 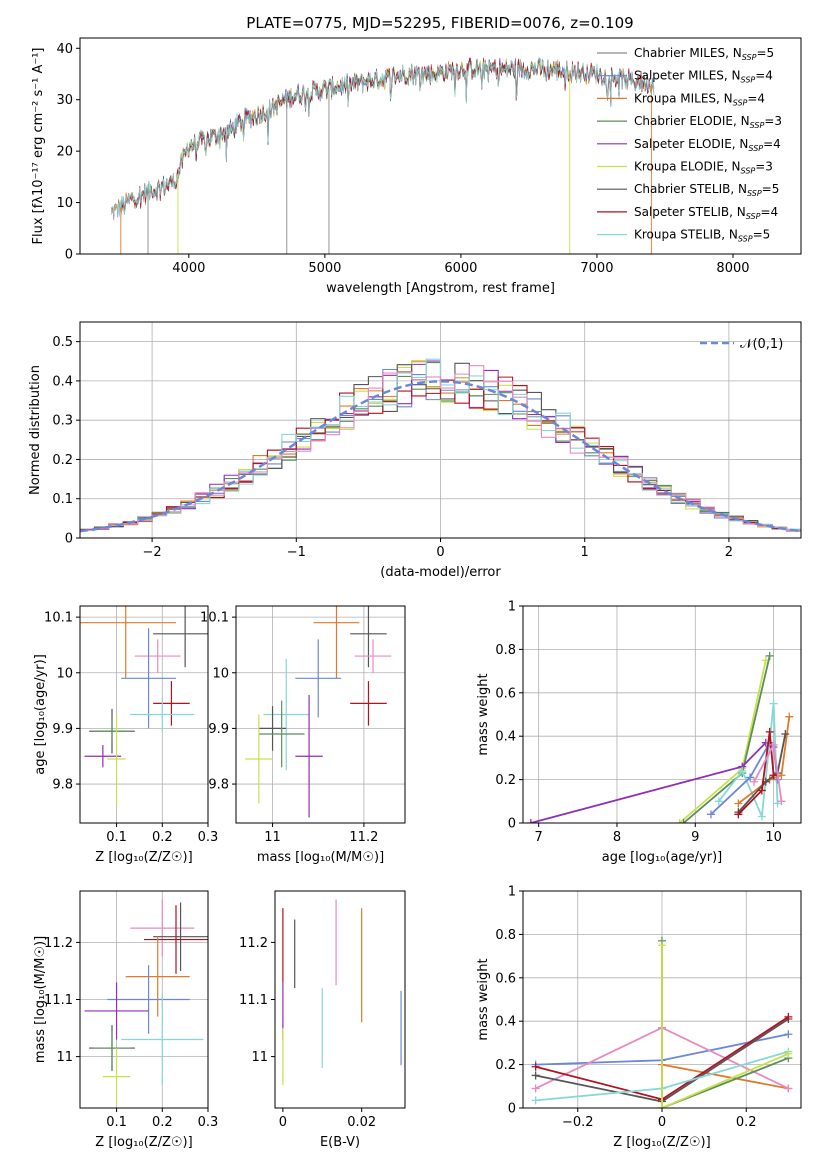 What do you see at coordinates (585, 552) in the screenshot?
I see `x-tick-label: 1` at bounding box center [585, 552].